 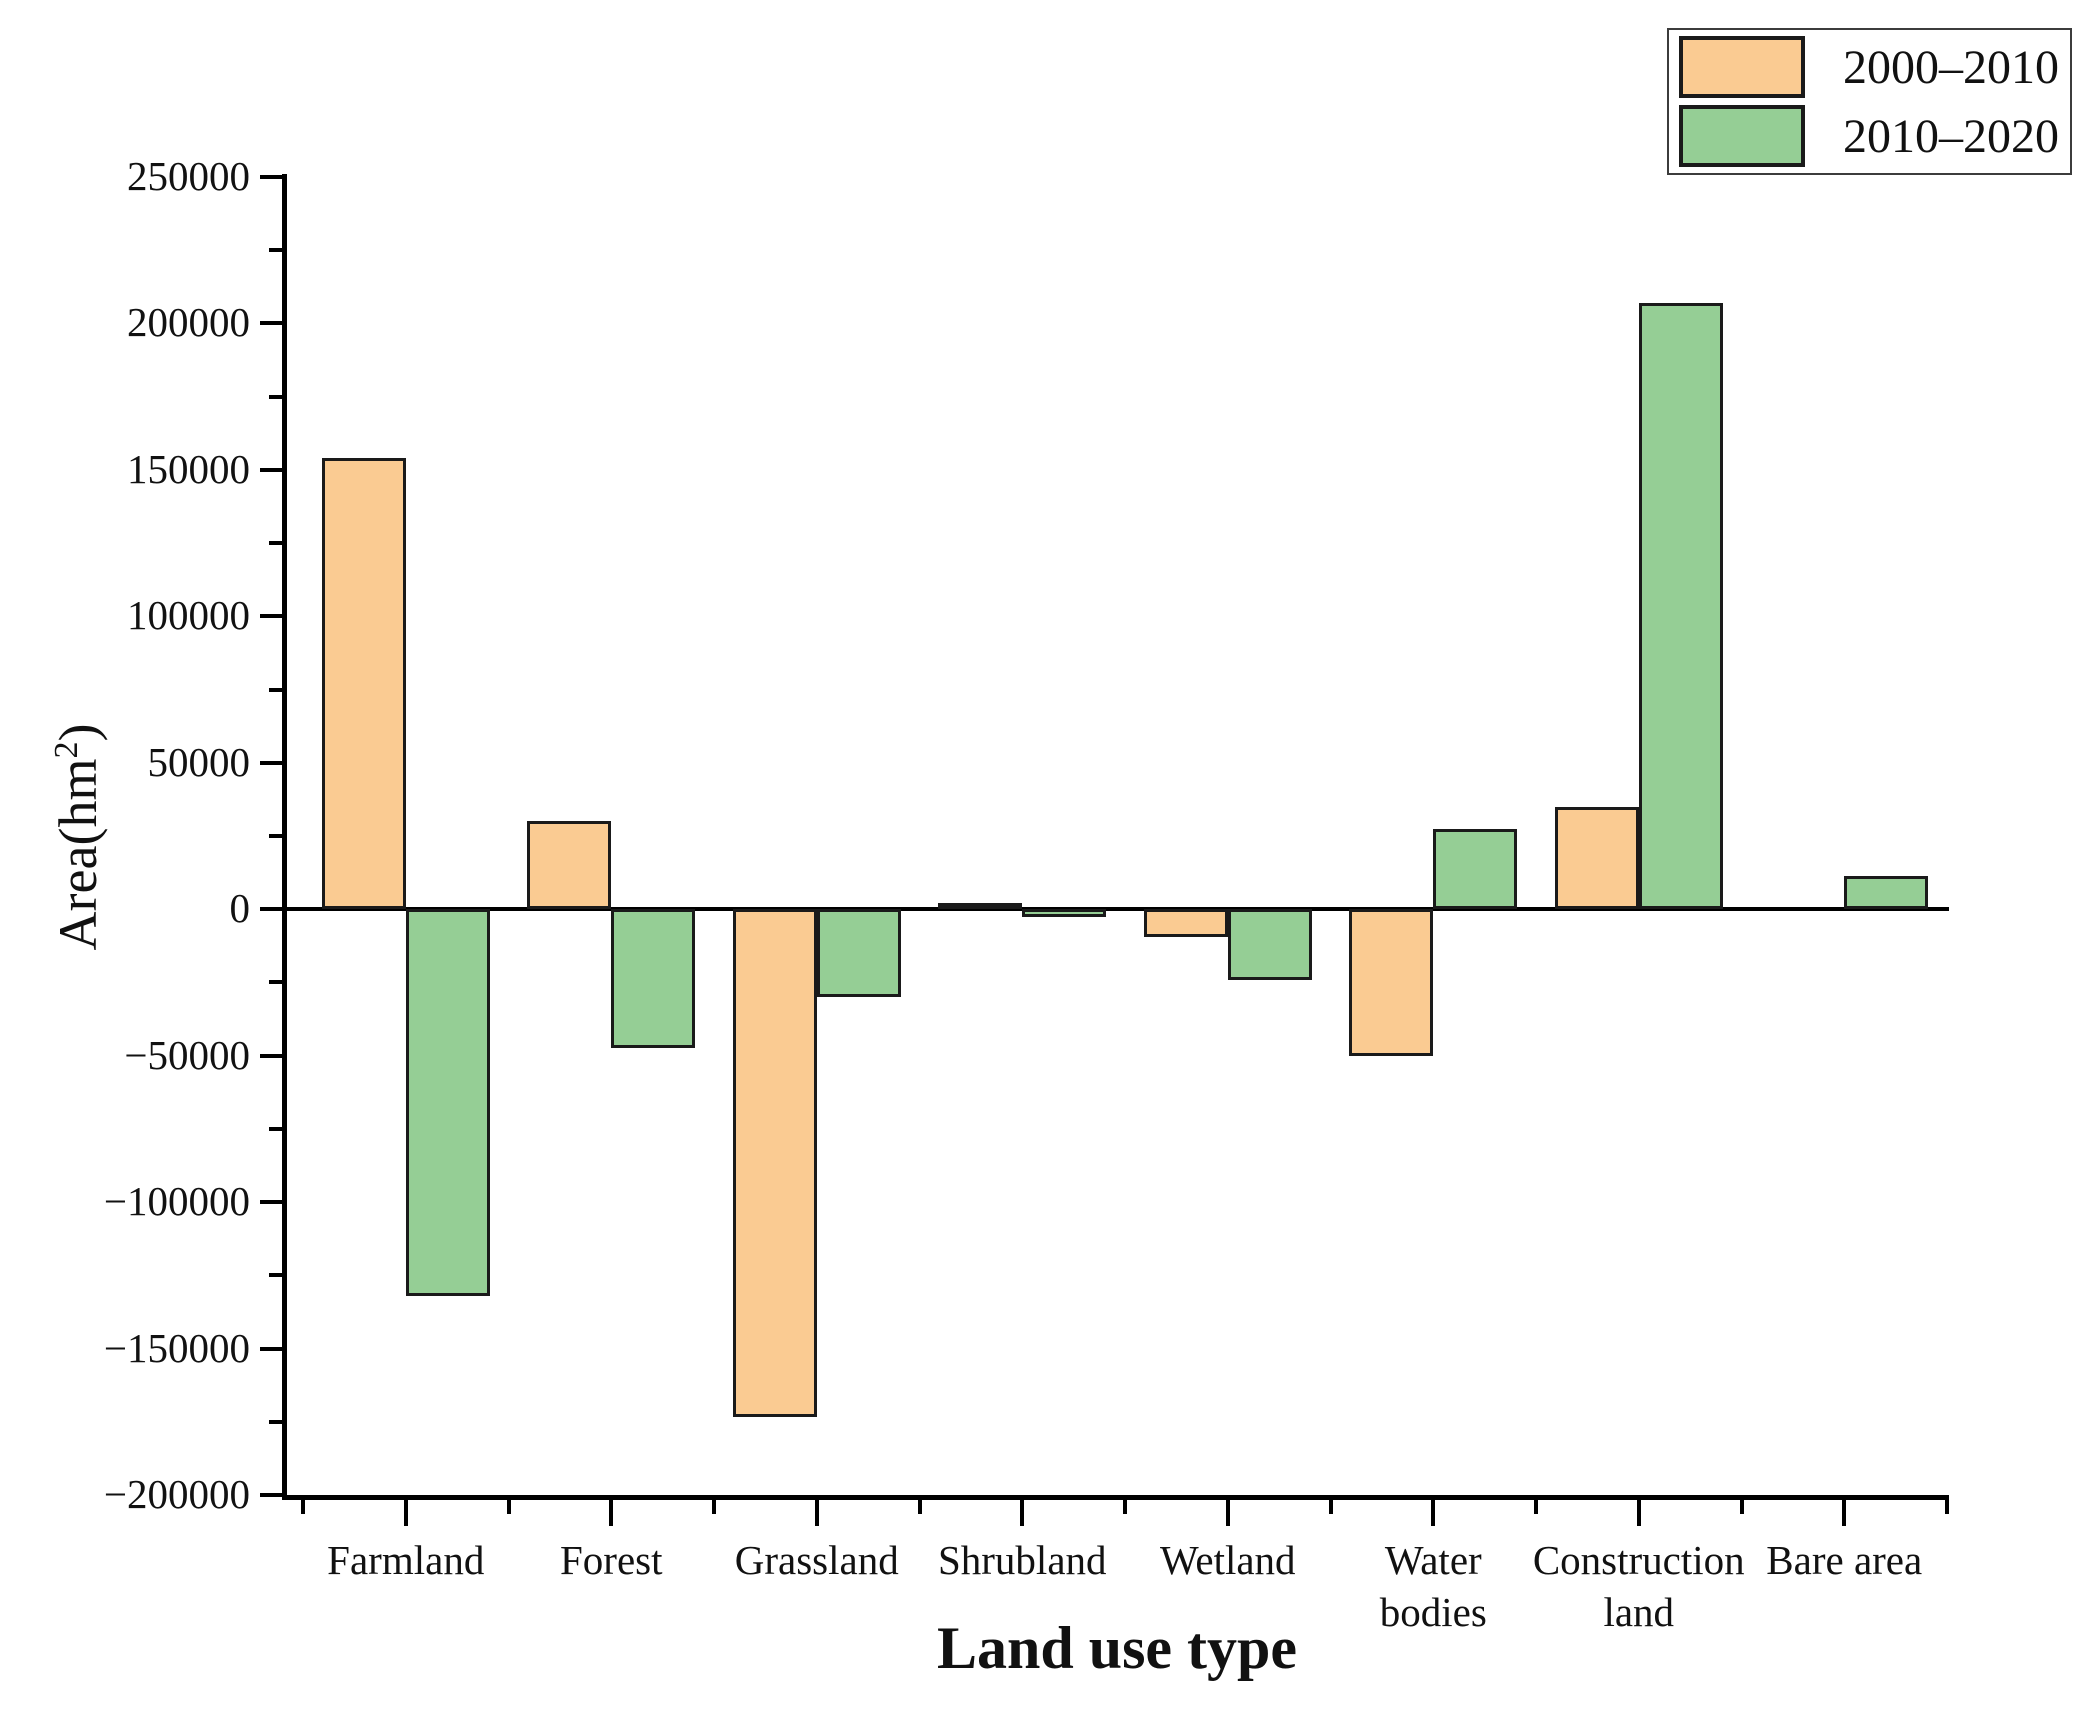 I want to click on y-axis-tick-label: 250000, so click(x=188, y=176).